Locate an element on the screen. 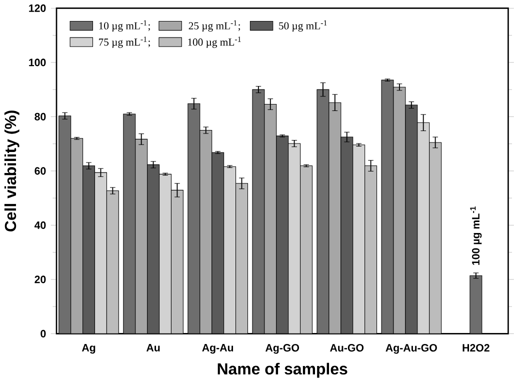  annotation: 100 µg mL$^{-1}$ is located at coordinates (476, 235).